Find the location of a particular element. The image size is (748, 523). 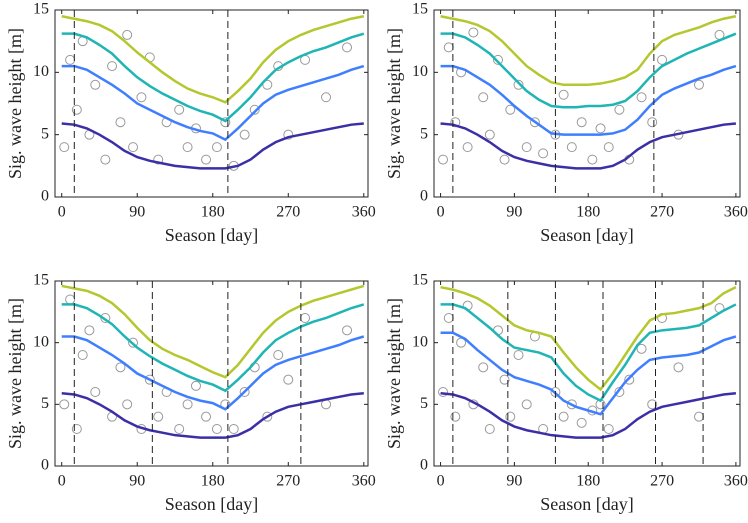

axes-frame is located at coordinates (587, 103).